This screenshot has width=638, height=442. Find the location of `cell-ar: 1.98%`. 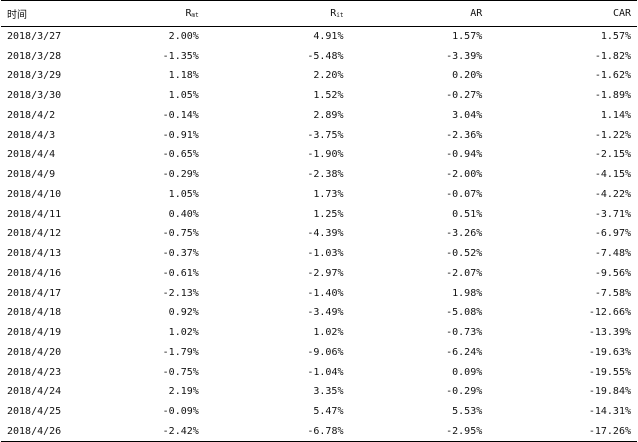

cell-ar: 1.98% is located at coordinates (467, 293).